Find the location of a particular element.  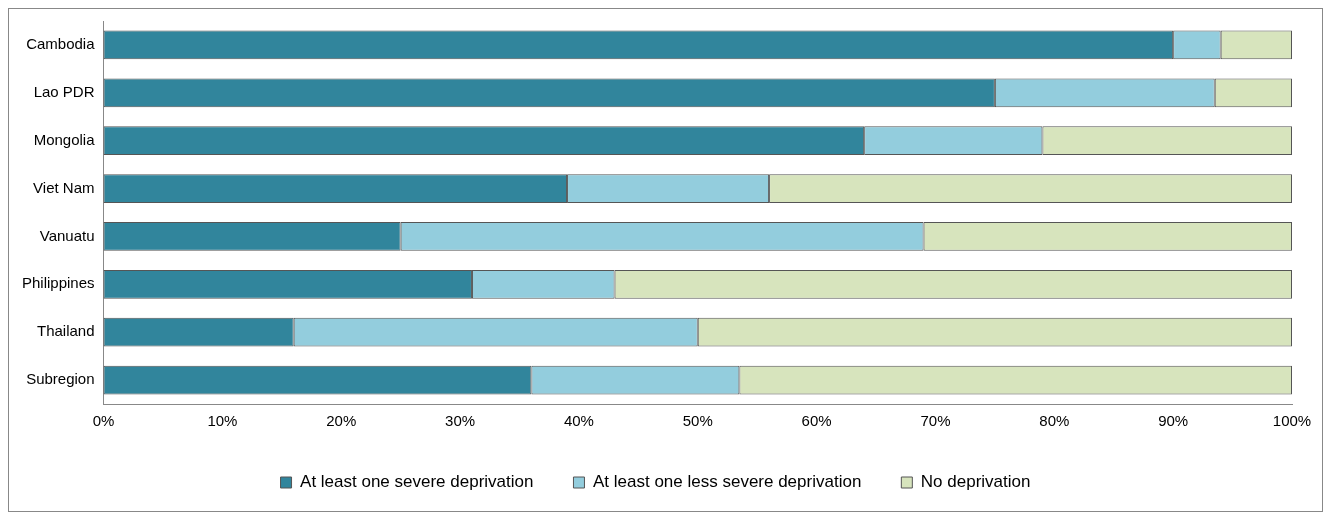

x-tick-label: 40% is located at coordinates (578, 421).